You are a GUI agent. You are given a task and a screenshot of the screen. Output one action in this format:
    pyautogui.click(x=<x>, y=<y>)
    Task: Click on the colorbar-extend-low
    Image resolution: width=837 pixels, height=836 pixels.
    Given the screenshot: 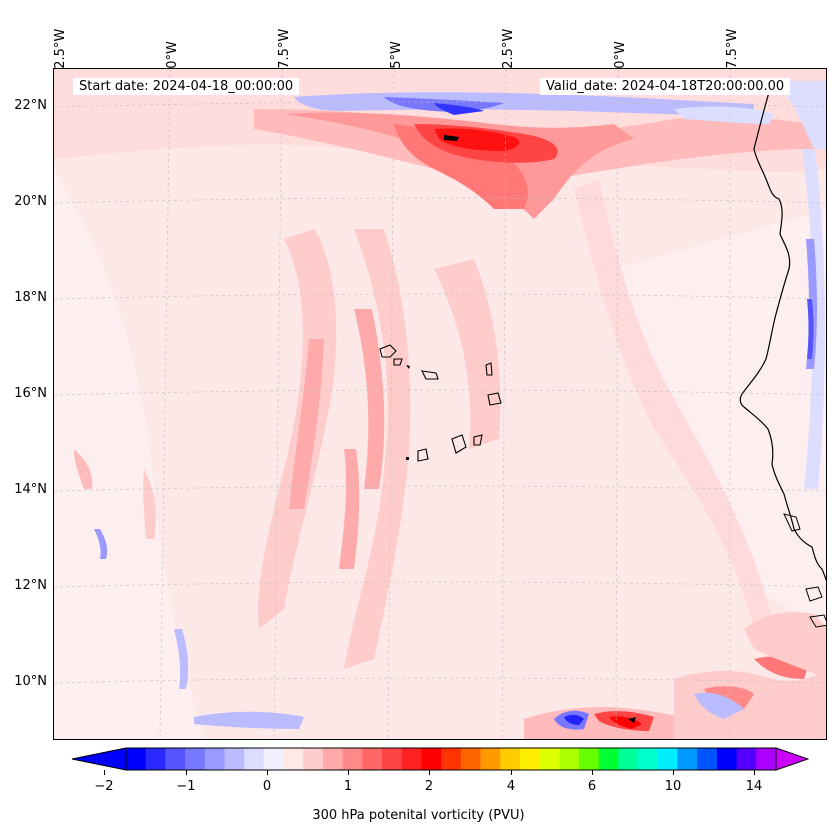 What is the action you would take?
    pyautogui.click(x=99, y=759)
    